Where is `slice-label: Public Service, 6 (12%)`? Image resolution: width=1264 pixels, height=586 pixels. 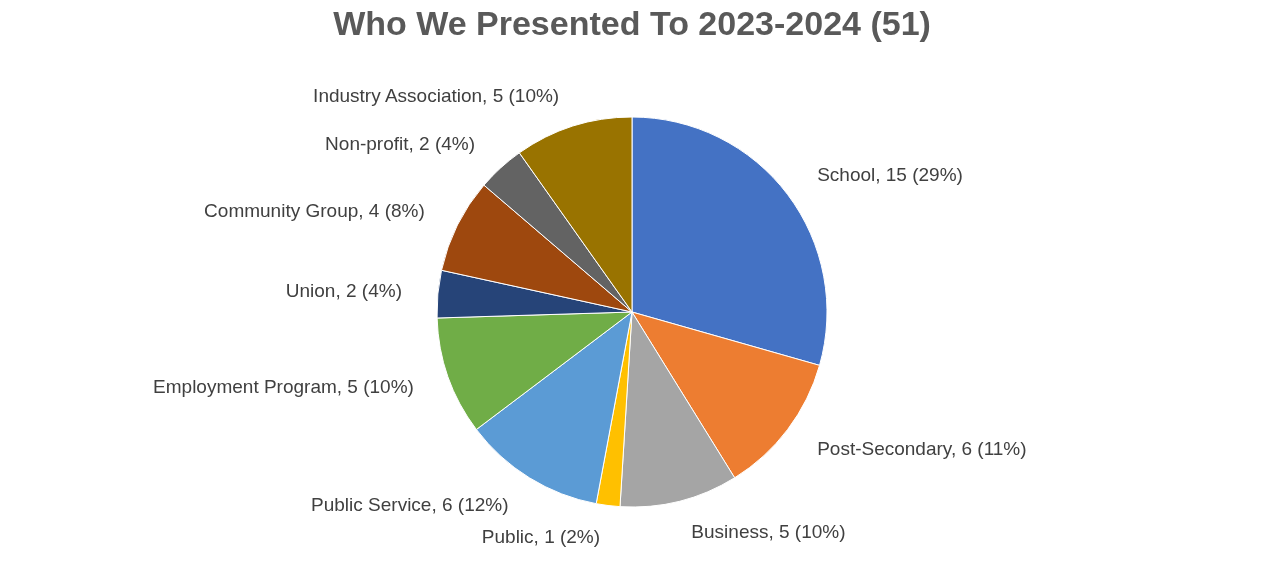
slice-label: Public Service, 6 (12%) is located at coordinates (410, 504).